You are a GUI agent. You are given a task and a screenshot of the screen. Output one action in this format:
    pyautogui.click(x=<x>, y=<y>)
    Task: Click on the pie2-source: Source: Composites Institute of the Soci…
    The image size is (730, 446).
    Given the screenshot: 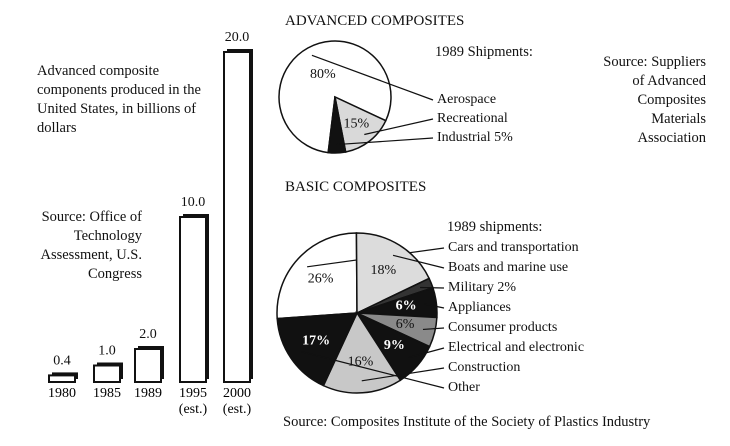 What is the action you would take?
    pyautogui.click(x=467, y=422)
    